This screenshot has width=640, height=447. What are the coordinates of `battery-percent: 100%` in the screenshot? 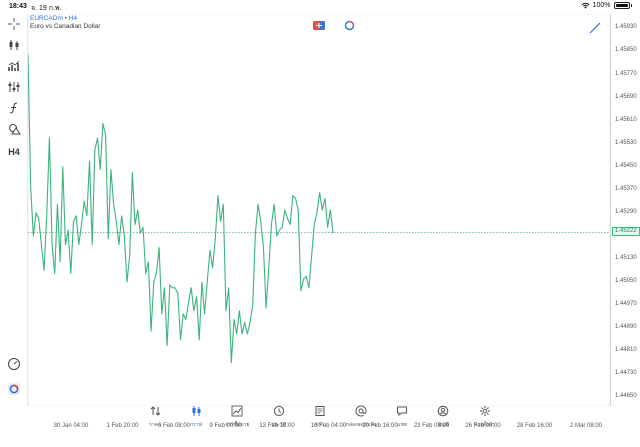 It's located at (601, 5).